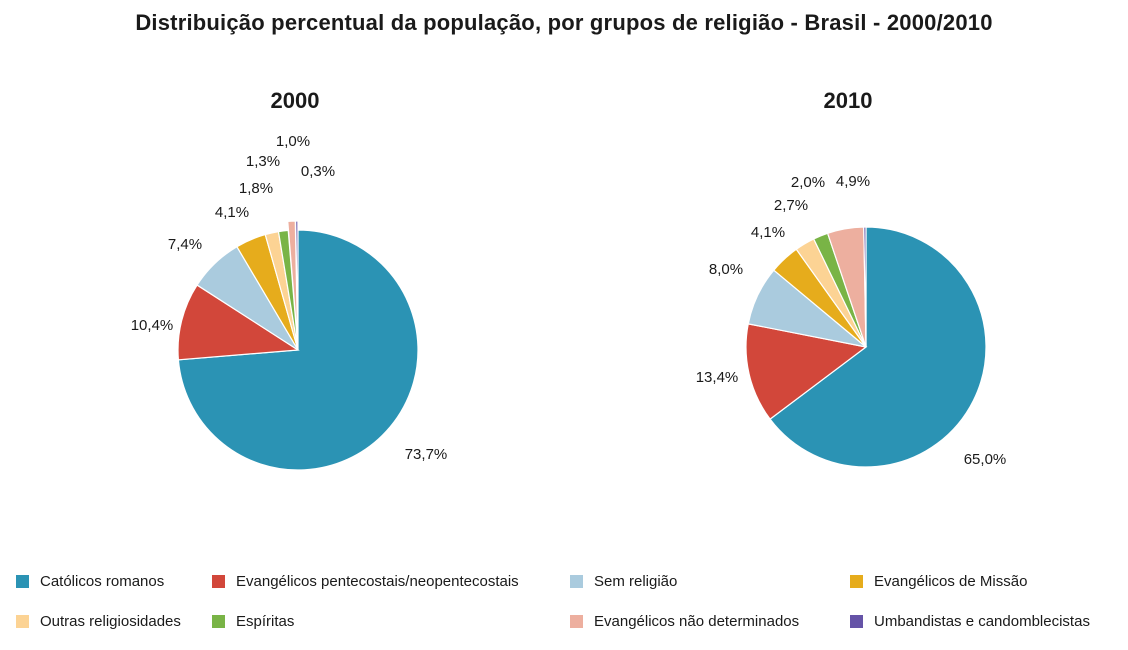 The image size is (1128, 650). I want to click on pie-slice-2010-pentecostais, so click(806, 371).